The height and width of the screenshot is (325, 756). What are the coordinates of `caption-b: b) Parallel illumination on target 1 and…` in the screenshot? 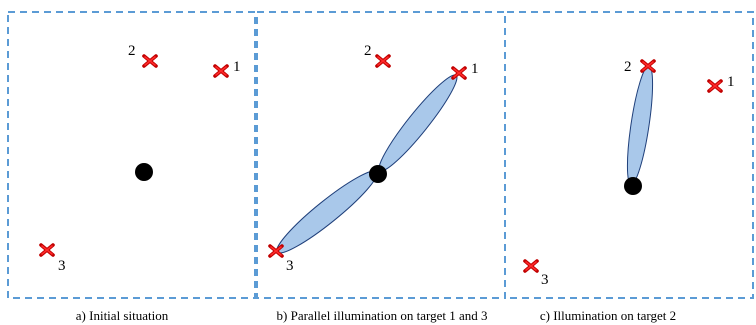 It's located at (382, 315).